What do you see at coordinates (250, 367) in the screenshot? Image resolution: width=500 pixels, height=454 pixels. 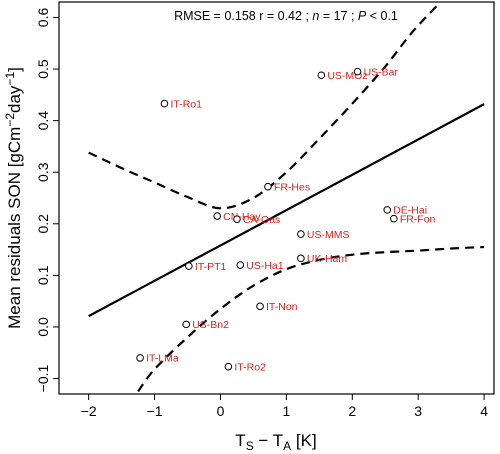 I see `point-label: IT-Ro2` at bounding box center [250, 367].